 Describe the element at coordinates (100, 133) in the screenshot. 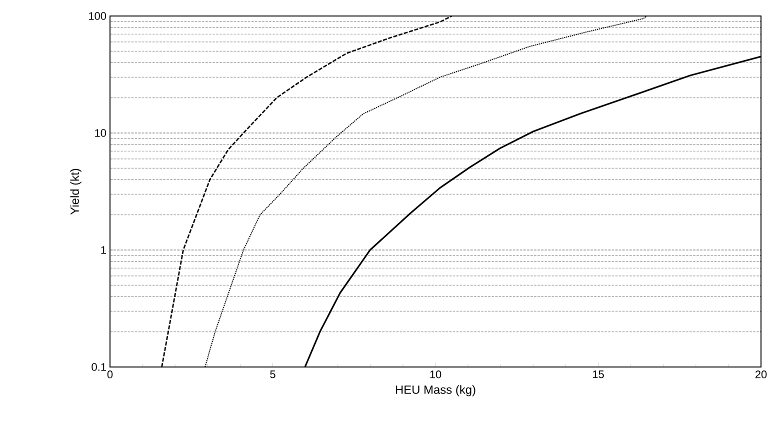

I see `y-tick-label: 10` at that location.